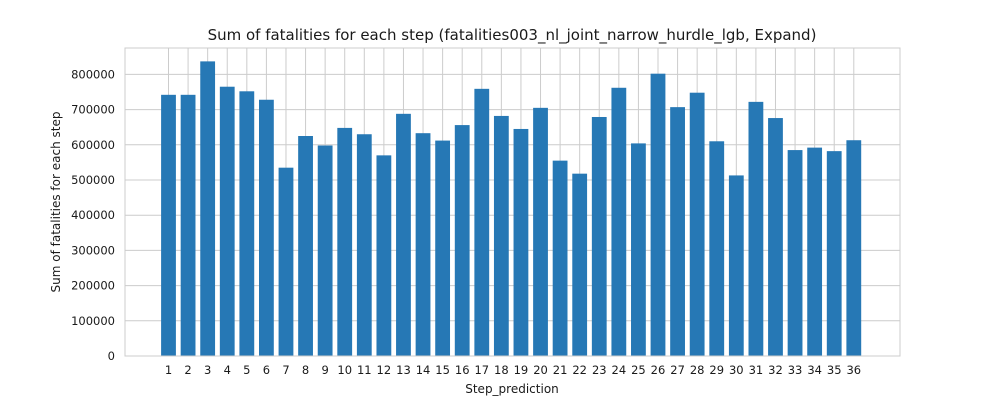  What do you see at coordinates (403, 370) in the screenshot?
I see `x-tick-label: 13` at bounding box center [403, 370].